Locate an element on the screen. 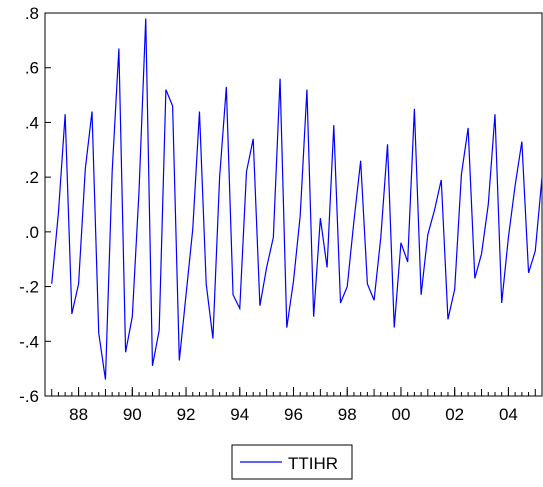 The height and width of the screenshot is (487, 543). y-axis: -.6 -.4 -.2 .0 .2 .4 .6 .8 is located at coordinates (35, 205).